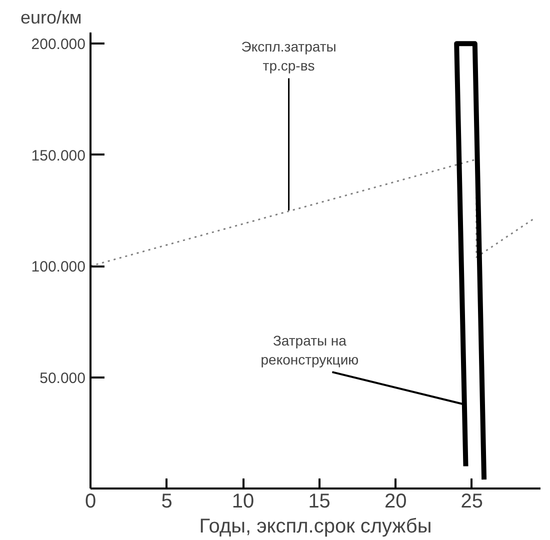 The width and height of the screenshot is (550, 540). What do you see at coordinates (58, 267) in the screenshot?
I see `y-tick-label: 100.000` at bounding box center [58, 267].